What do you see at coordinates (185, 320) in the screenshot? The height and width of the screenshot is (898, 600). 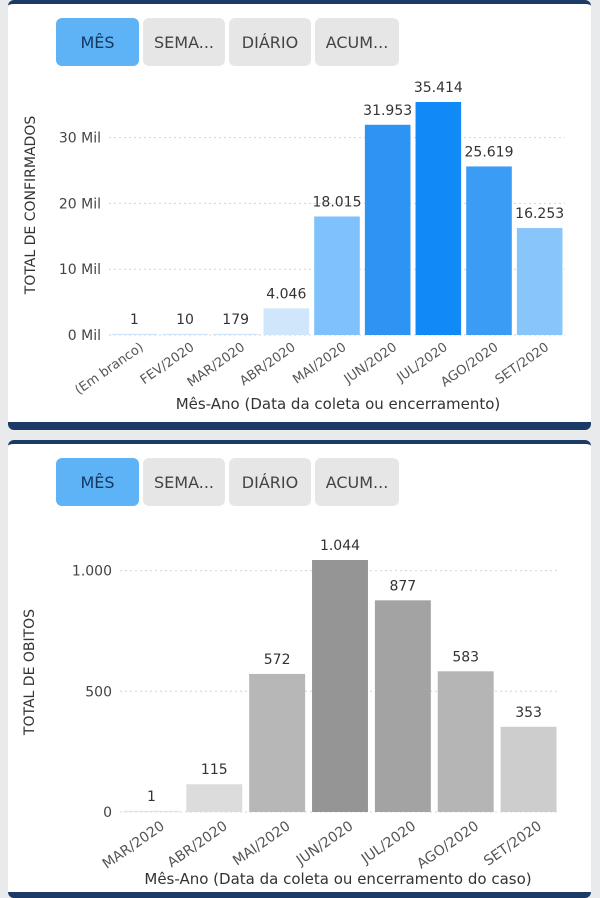 I see `data-label: 10` at bounding box center [185, 320].